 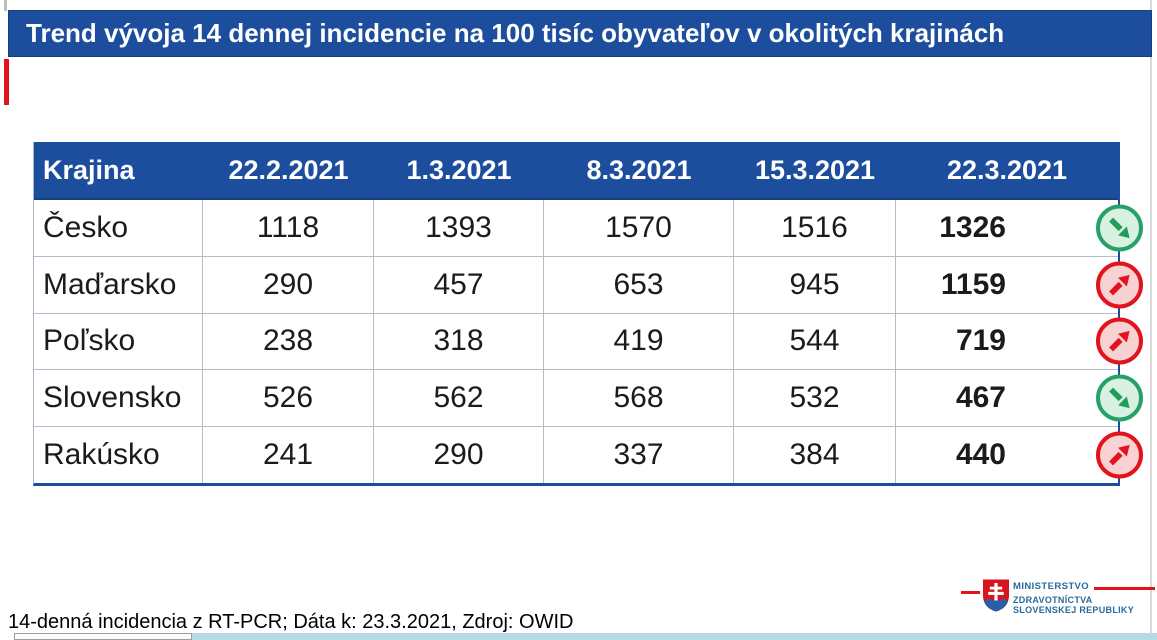 What do you see at coordinates (288, 455) in the screenshot?
I see `value-cell: 241` at bounding box center [288, 455].